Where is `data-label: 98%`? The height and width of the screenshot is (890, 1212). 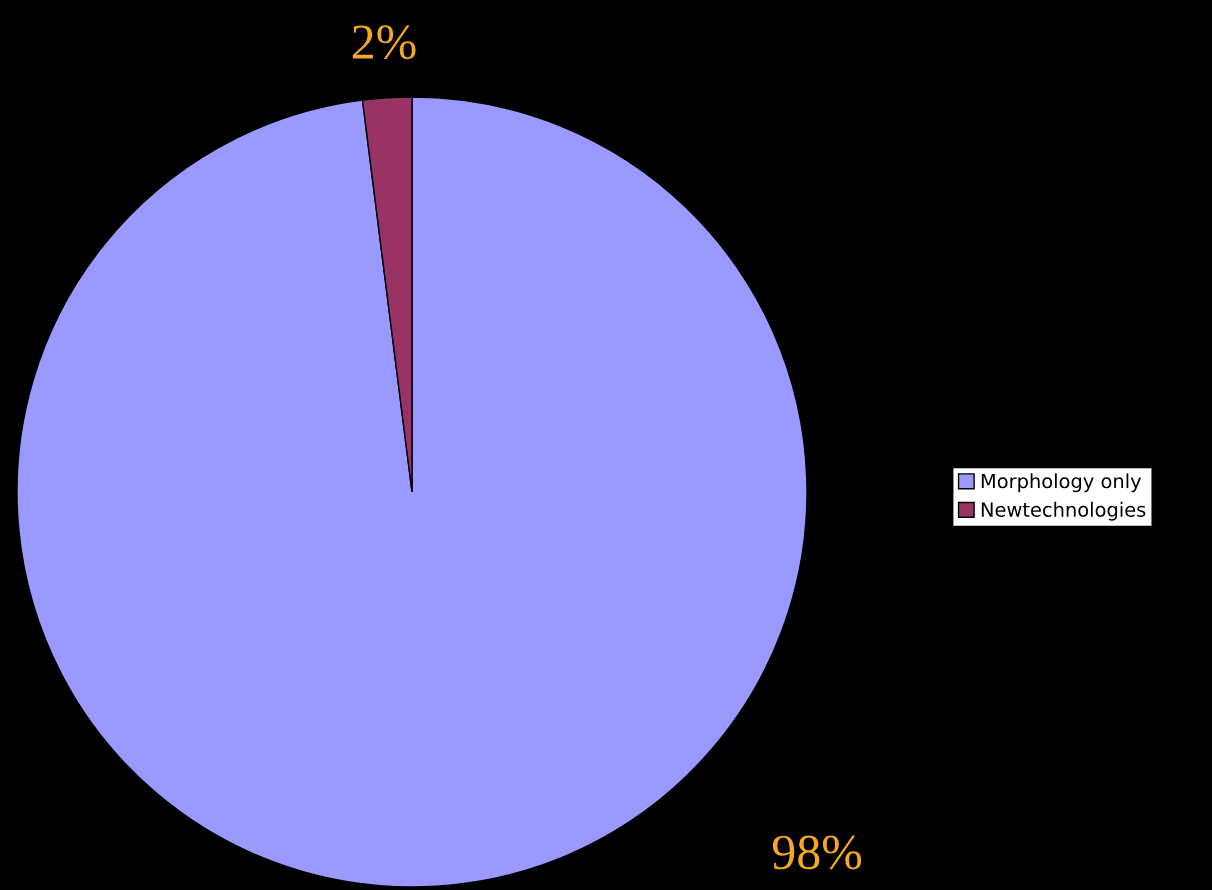 data-label: 98% is located at coordinates (817, 852).